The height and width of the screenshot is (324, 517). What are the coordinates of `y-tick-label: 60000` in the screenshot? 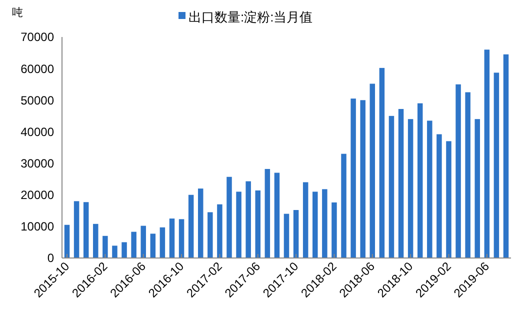 It's located at (37, 69).